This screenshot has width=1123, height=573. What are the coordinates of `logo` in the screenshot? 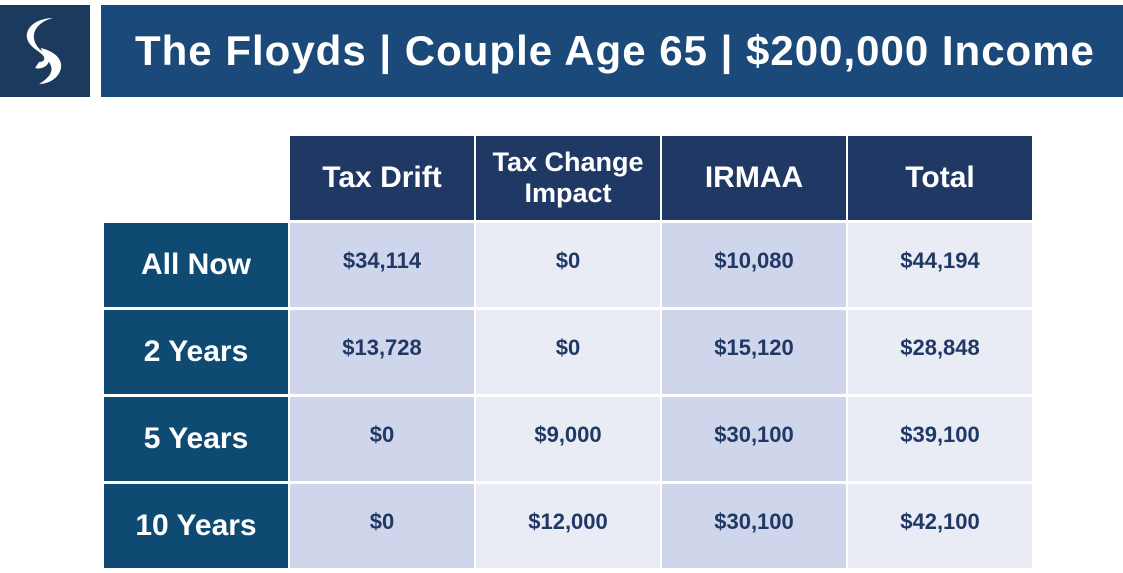 It's located at (45, 51).